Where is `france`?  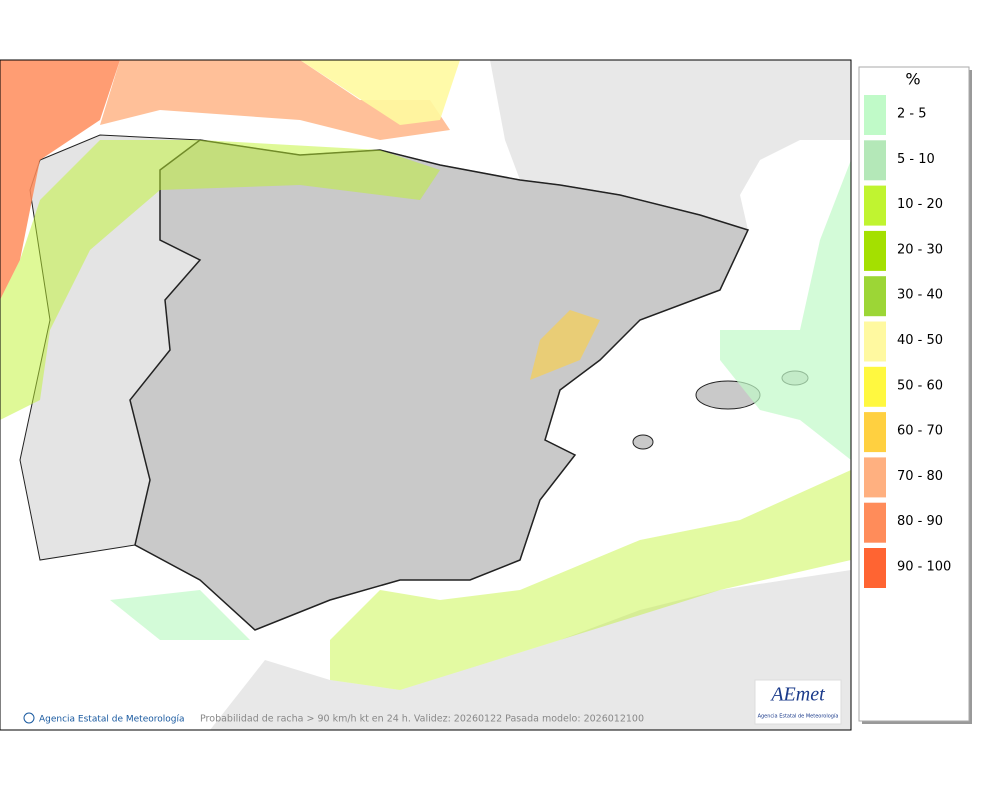 france is located at coordinates (670, 145).